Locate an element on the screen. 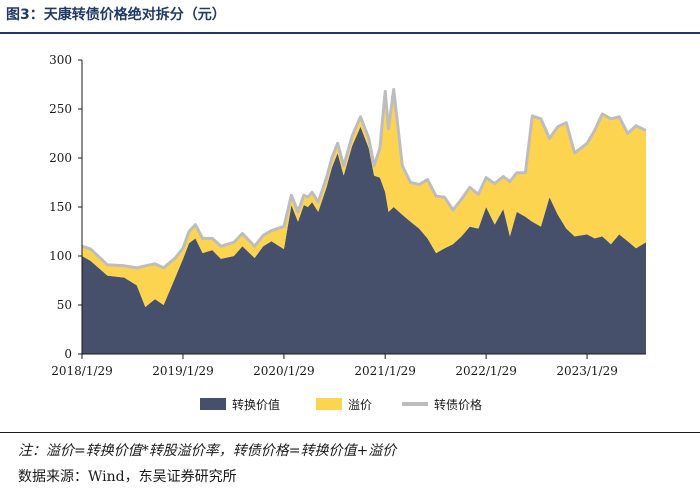  legend: 转换价值 溢价 转债价格 is located at coordinates (341, 404).